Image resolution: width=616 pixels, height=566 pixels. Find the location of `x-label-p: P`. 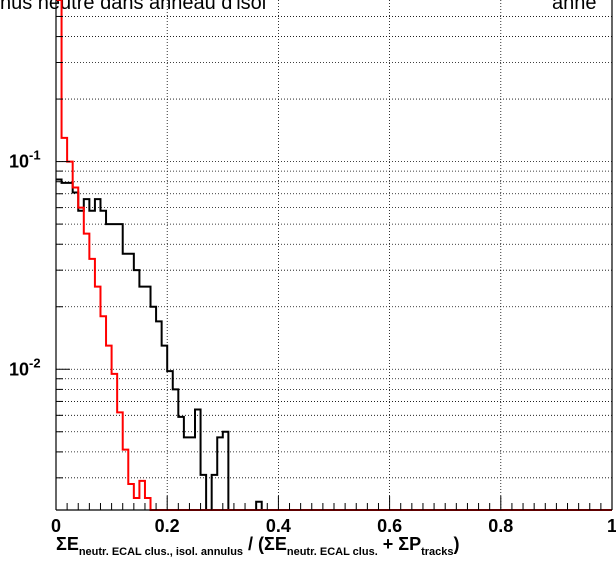

x-label-p: P is located at coordinates (415, 544).